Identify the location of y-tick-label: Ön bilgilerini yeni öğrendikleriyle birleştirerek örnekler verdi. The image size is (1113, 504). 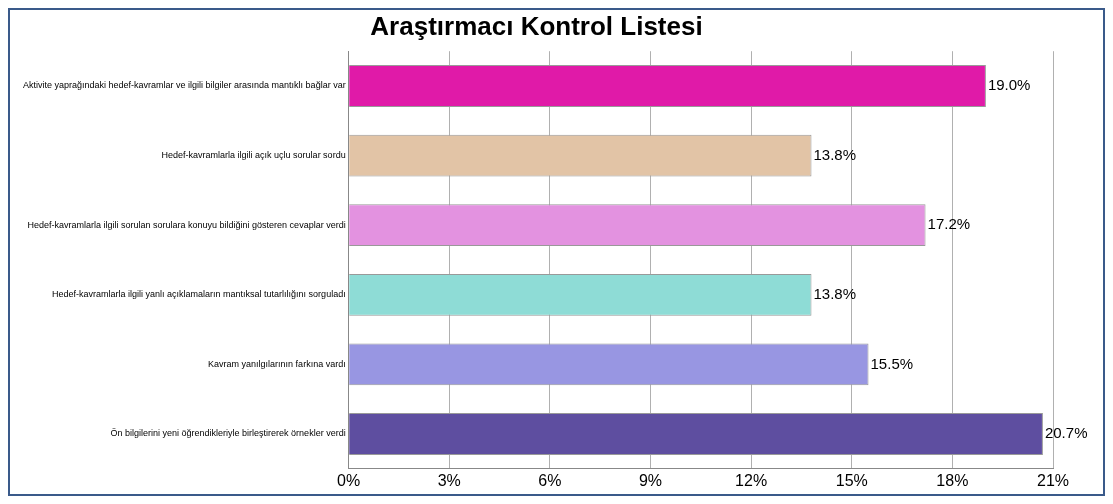
(228, 433).